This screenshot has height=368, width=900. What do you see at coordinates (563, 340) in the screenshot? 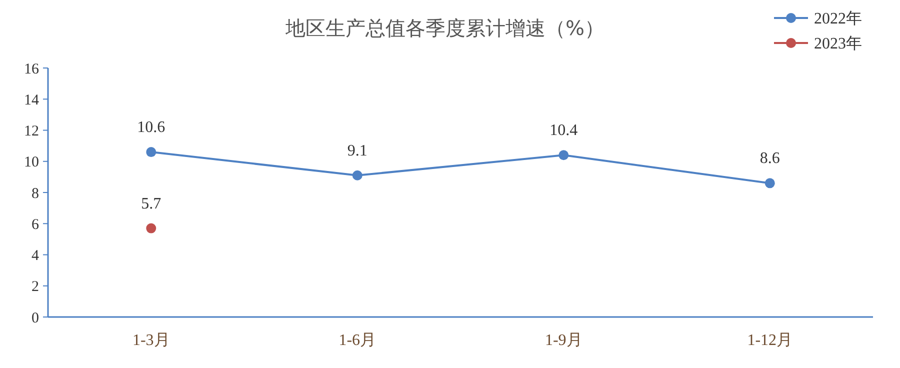
I see `x-tick-label: 1-9月` at bounding box center [563, 340].